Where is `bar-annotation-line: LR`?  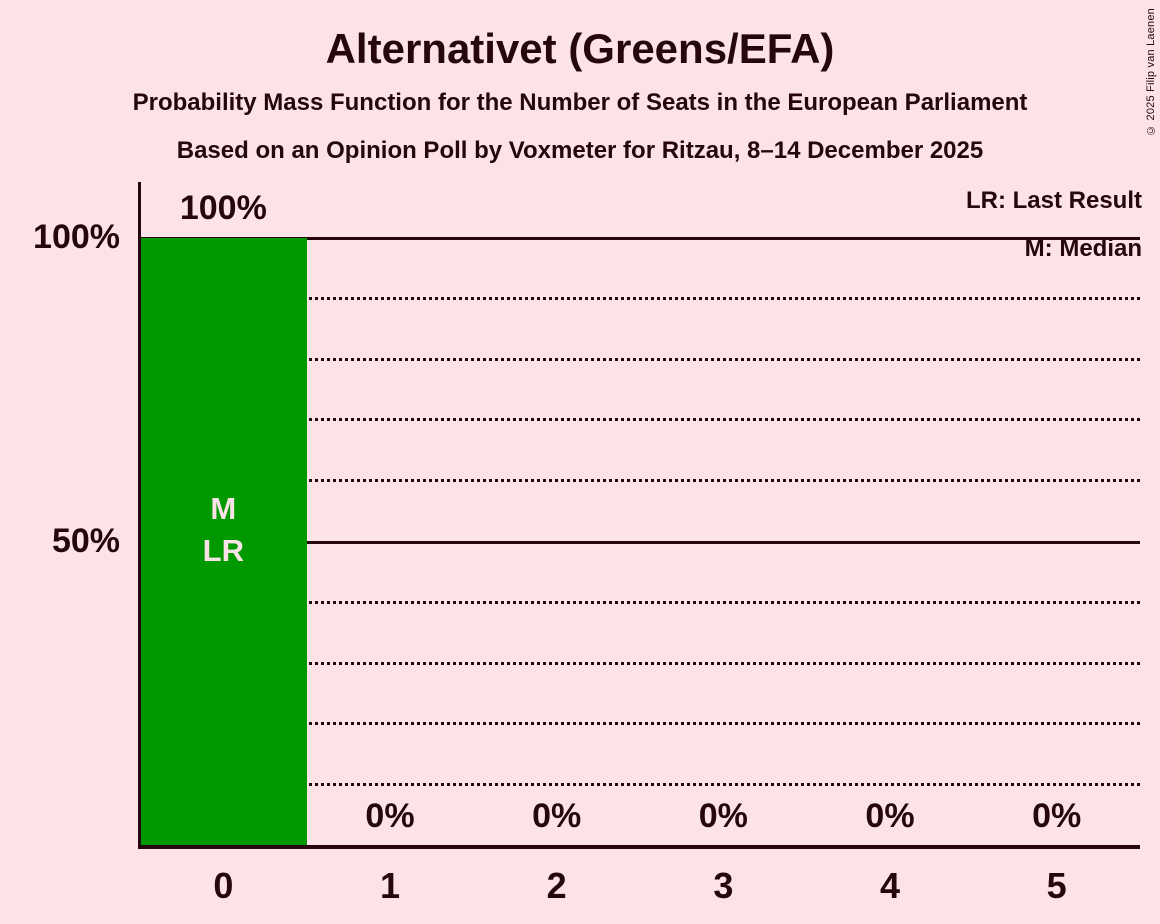 bar-annotation-line: LR is located at coordinates (223, 550).